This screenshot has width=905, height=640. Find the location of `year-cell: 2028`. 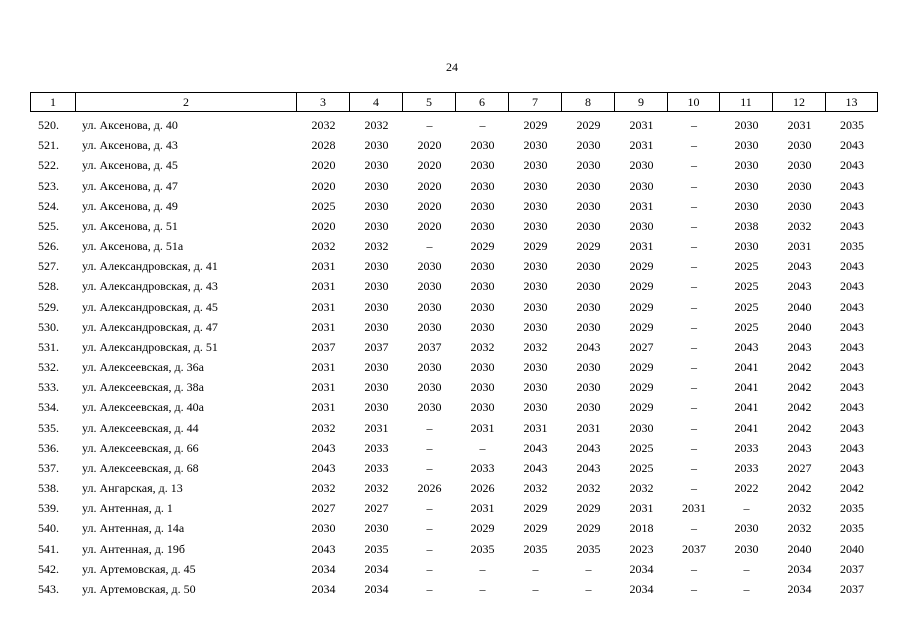

year-cell: 2028 is located at coordinates (323, 145).